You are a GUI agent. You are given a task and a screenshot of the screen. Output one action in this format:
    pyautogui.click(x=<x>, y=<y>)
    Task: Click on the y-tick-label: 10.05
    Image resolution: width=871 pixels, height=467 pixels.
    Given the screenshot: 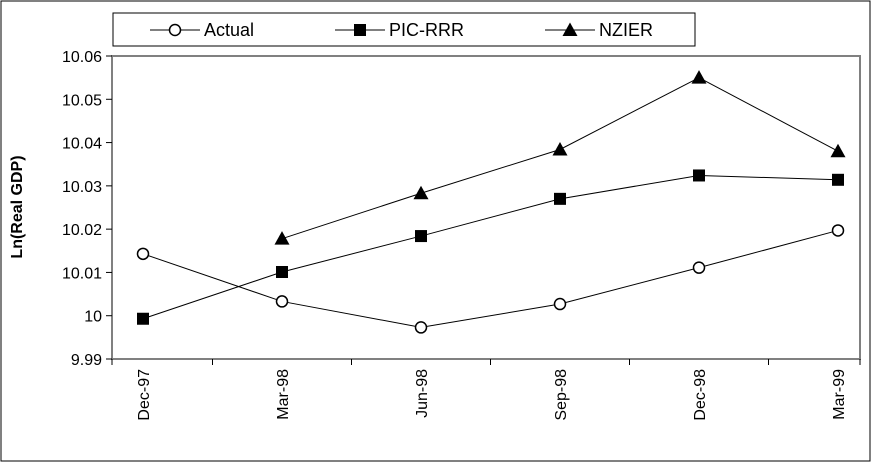 What is the action you would take?
    pyautogui.click(x=82, y=100)
    